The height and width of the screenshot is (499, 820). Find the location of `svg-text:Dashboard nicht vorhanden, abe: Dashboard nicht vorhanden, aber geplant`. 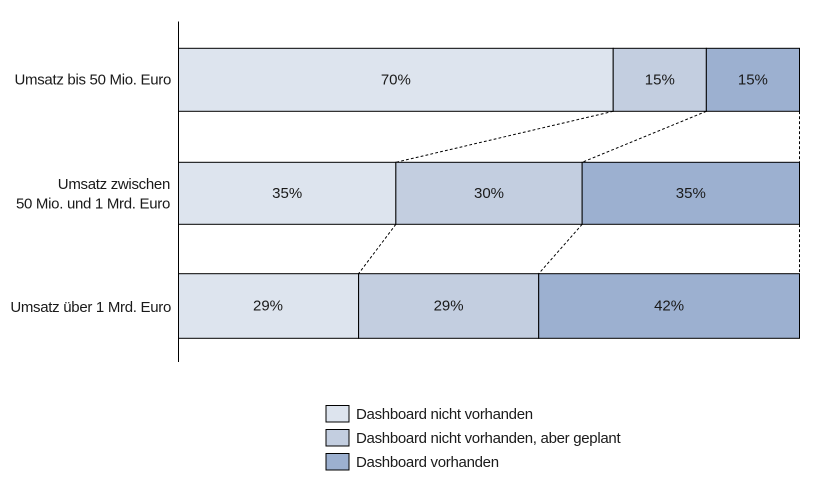

svg-text:Dashboard nicht vorhanden, abe: Dashboard nicht vorhanden, aber geplant is located at coordinates (488, 438).